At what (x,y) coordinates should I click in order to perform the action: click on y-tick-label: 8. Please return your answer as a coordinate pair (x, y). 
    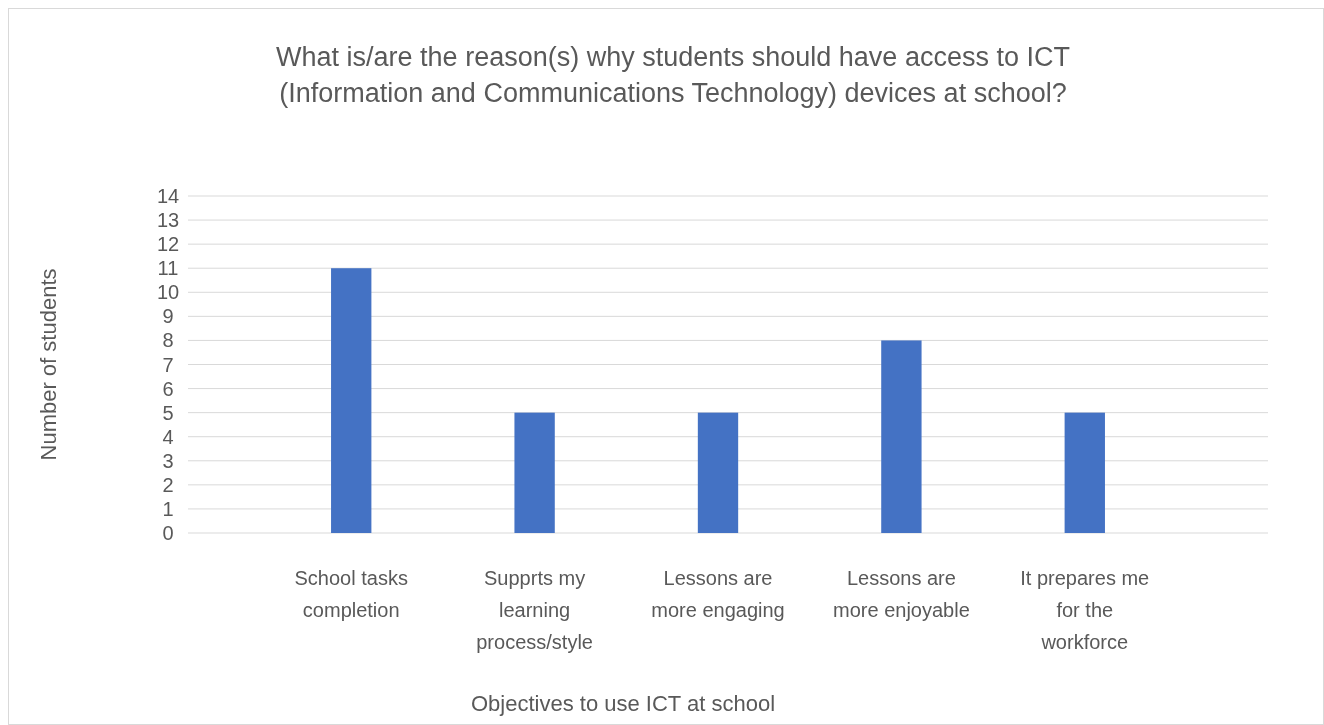
    Looking at the image, I should click on (168, 340).